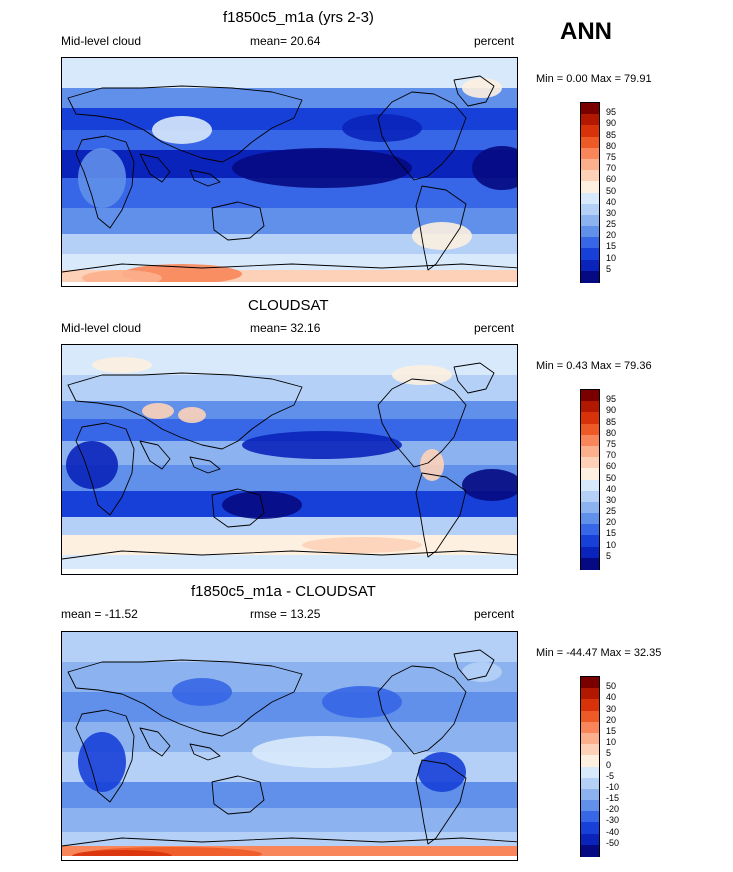 Image resolution: width=733 pixels, height=872 pixels. What do you see at coordinates (99, 614) in the screenshot?
I see `panel3-left-label: mean = -11.52` at bounding box center [99, 614].